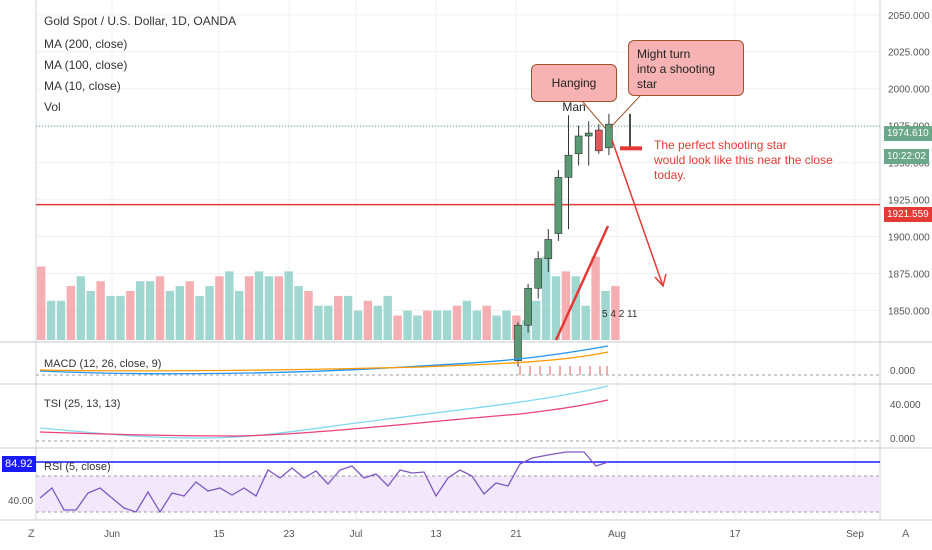  What do you see at coordinates (670, 175) in the screenshot?
I see `note-line-3: today.` at bounding box center [670, 175].